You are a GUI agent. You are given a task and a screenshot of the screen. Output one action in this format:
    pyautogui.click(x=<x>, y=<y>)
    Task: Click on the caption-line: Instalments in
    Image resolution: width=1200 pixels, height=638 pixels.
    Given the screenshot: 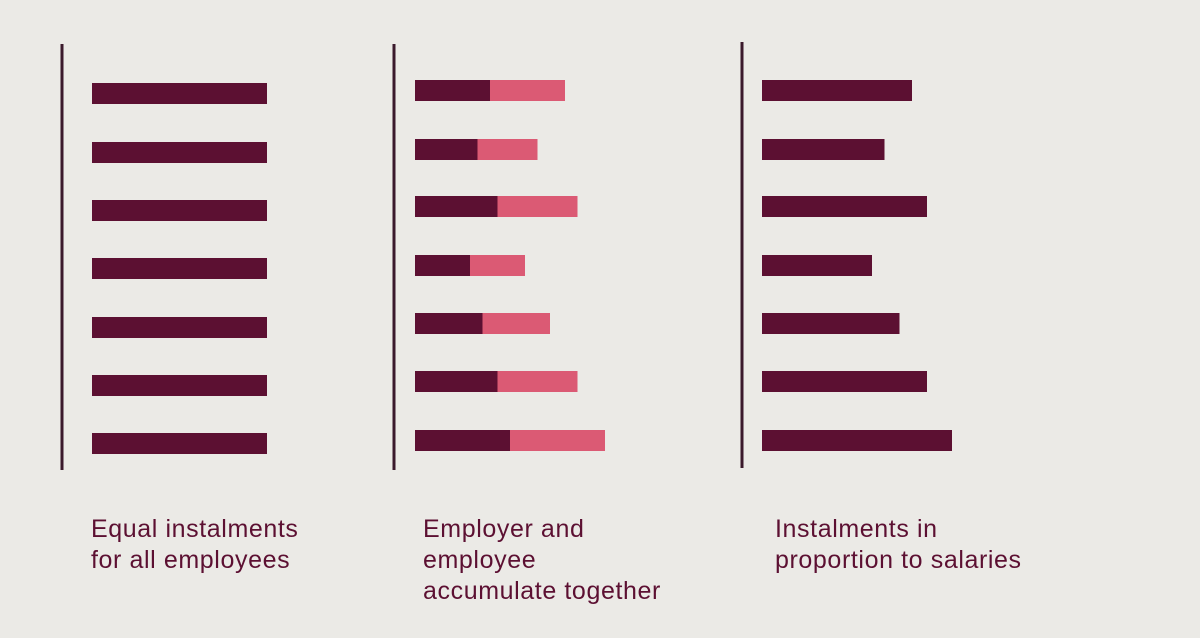 What is the action you would take?
    pyautogui.click(x=856, y=529)
    